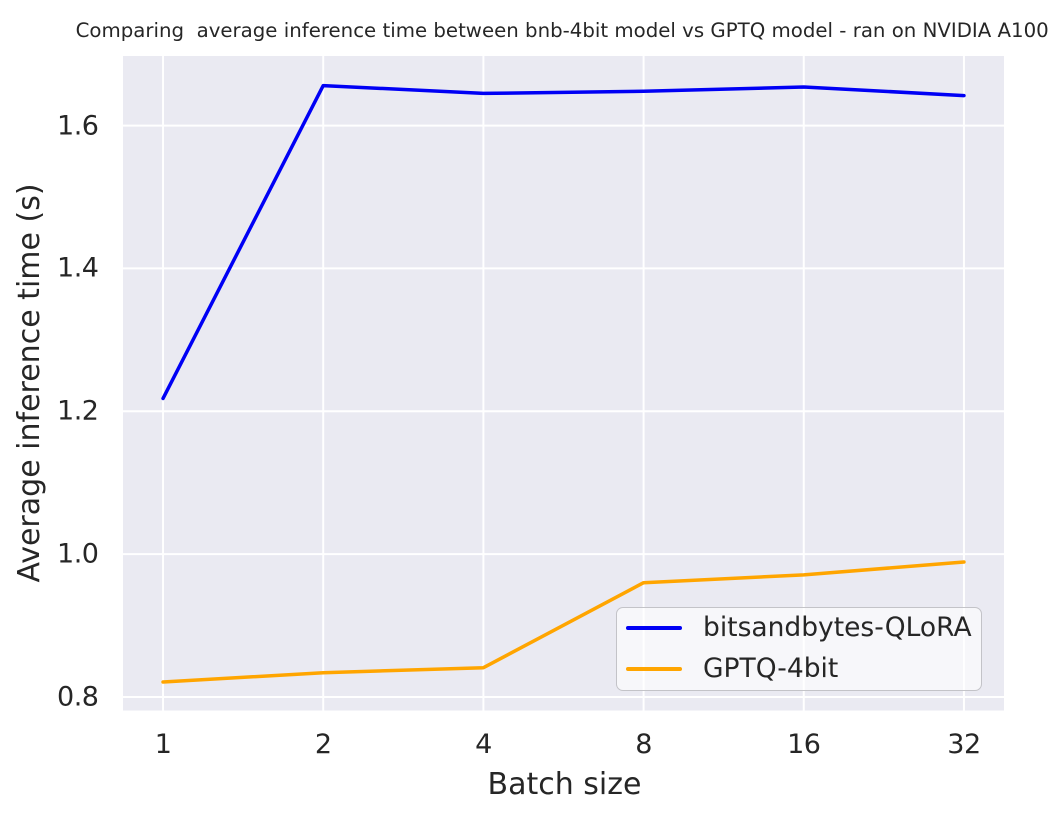  What do you see at coordinates (564, 784) in the screenshot?
I see `x-axis-label: Batch size` at bounding box center [564, 784].